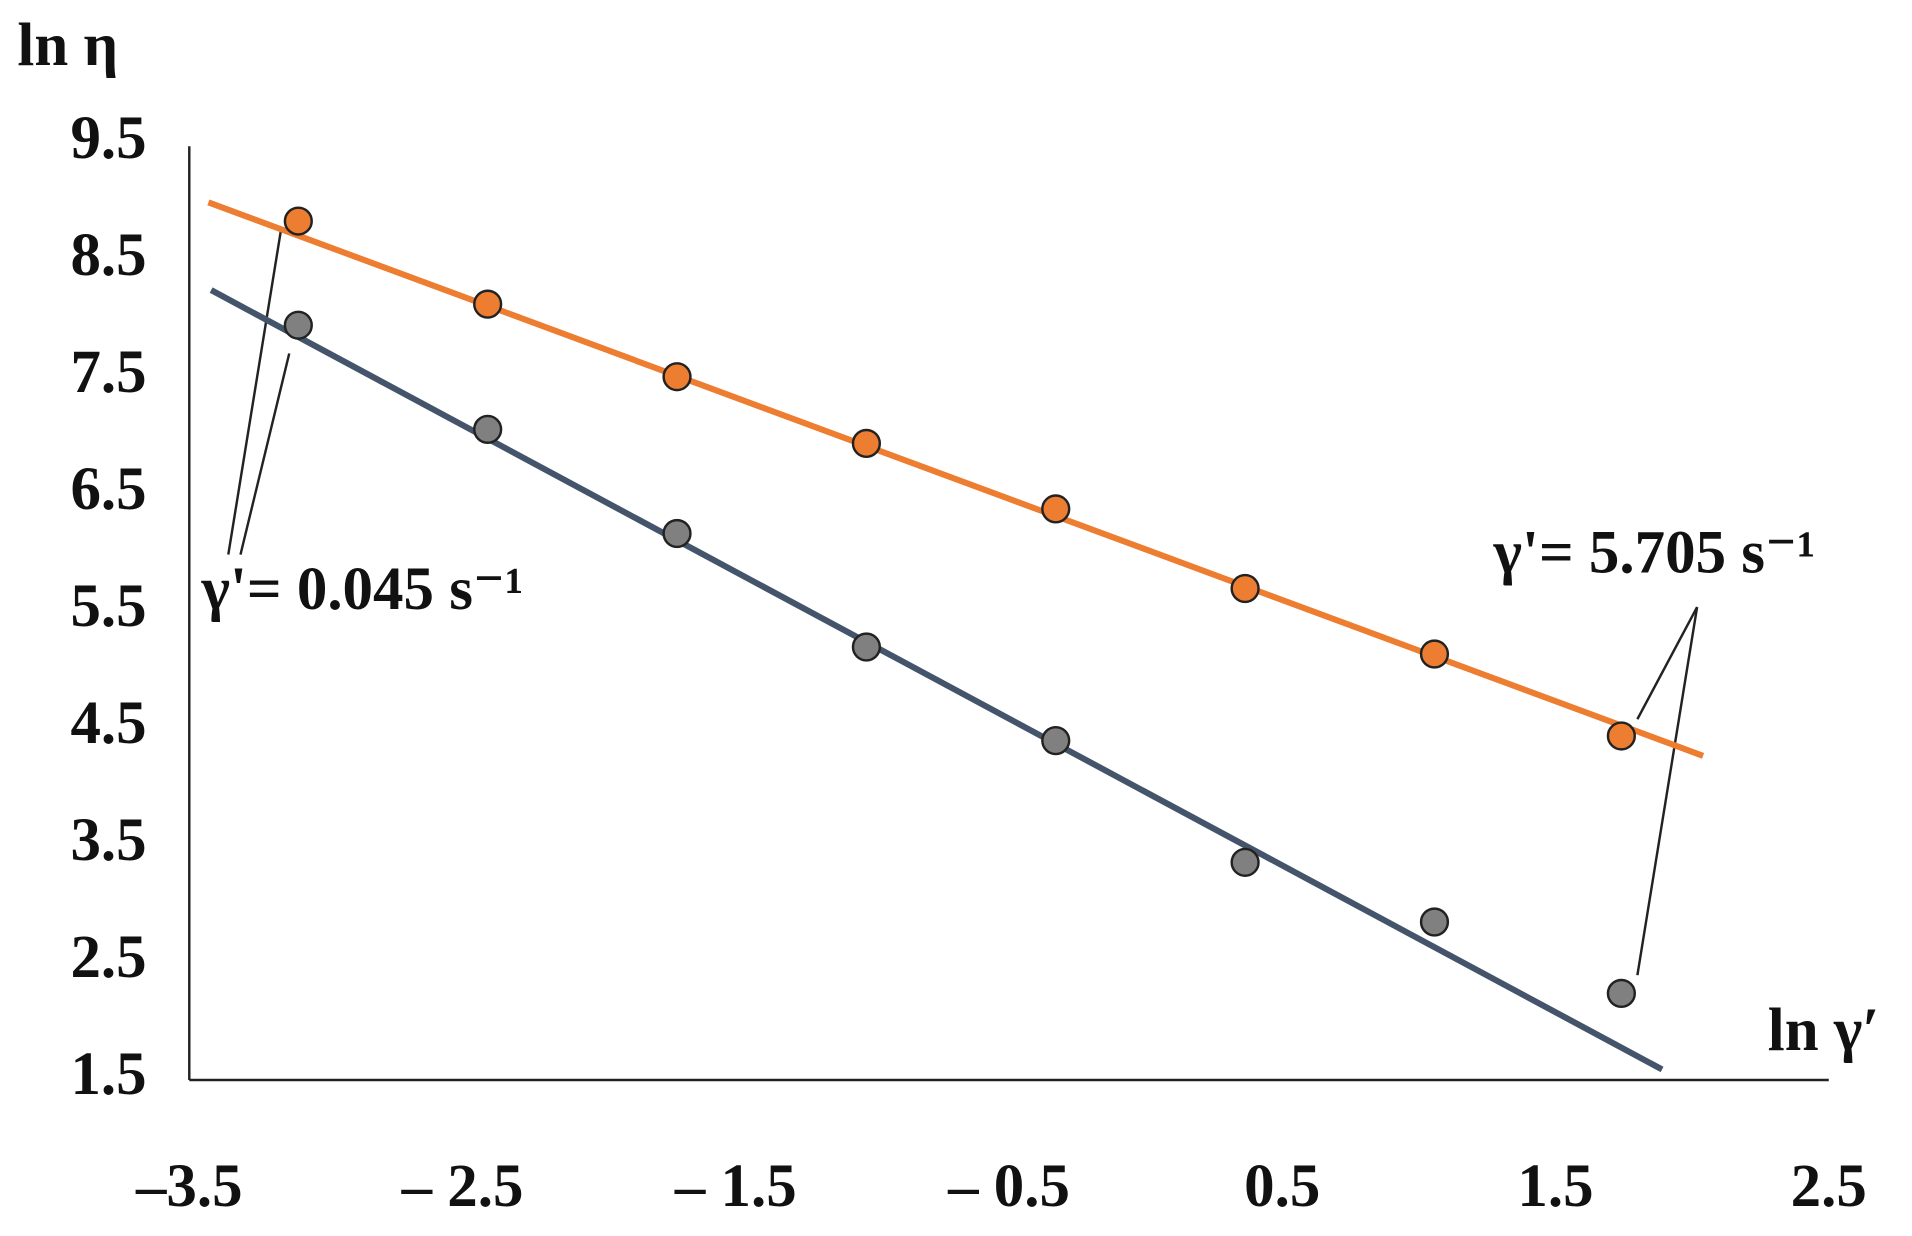  I want to click on x-tick-label: –3.5, so click(189, 1186).